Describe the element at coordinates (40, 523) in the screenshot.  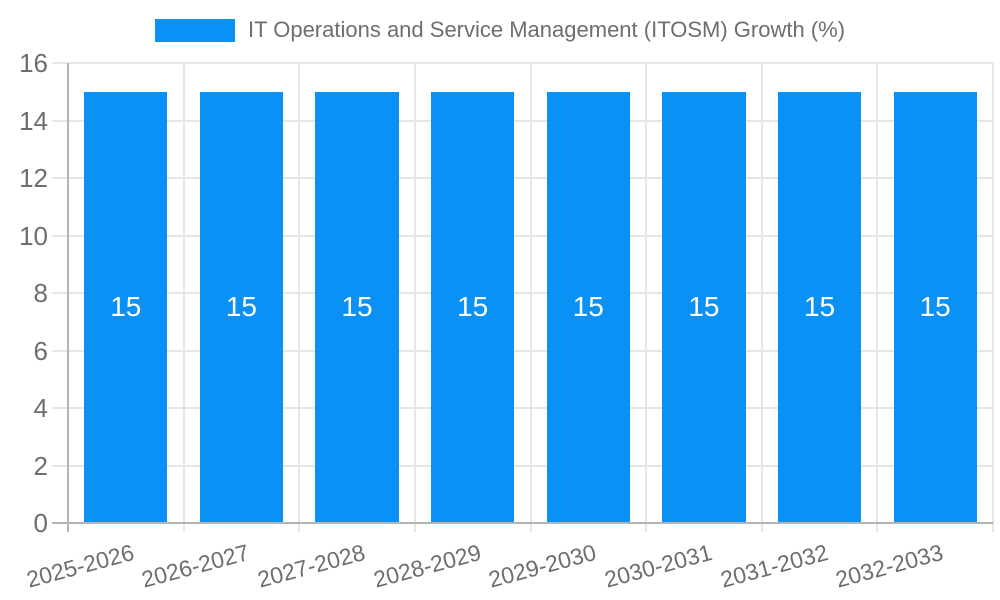
I see `y-axis-tick-label: 0` at that location.